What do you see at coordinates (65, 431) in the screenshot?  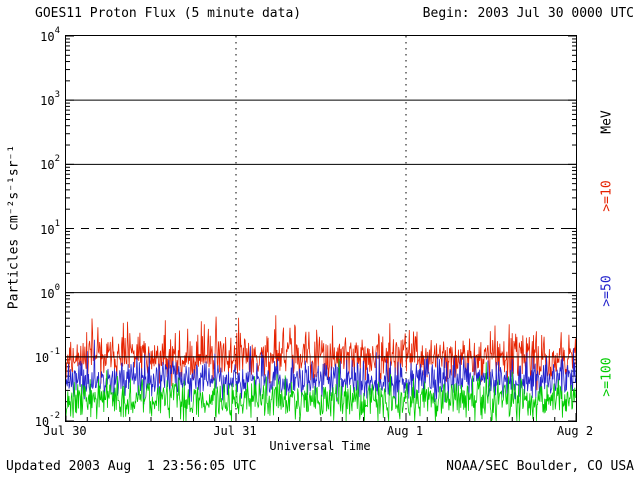 I see `x-tick-label: Jul 30` at bounding box center [65, 431].